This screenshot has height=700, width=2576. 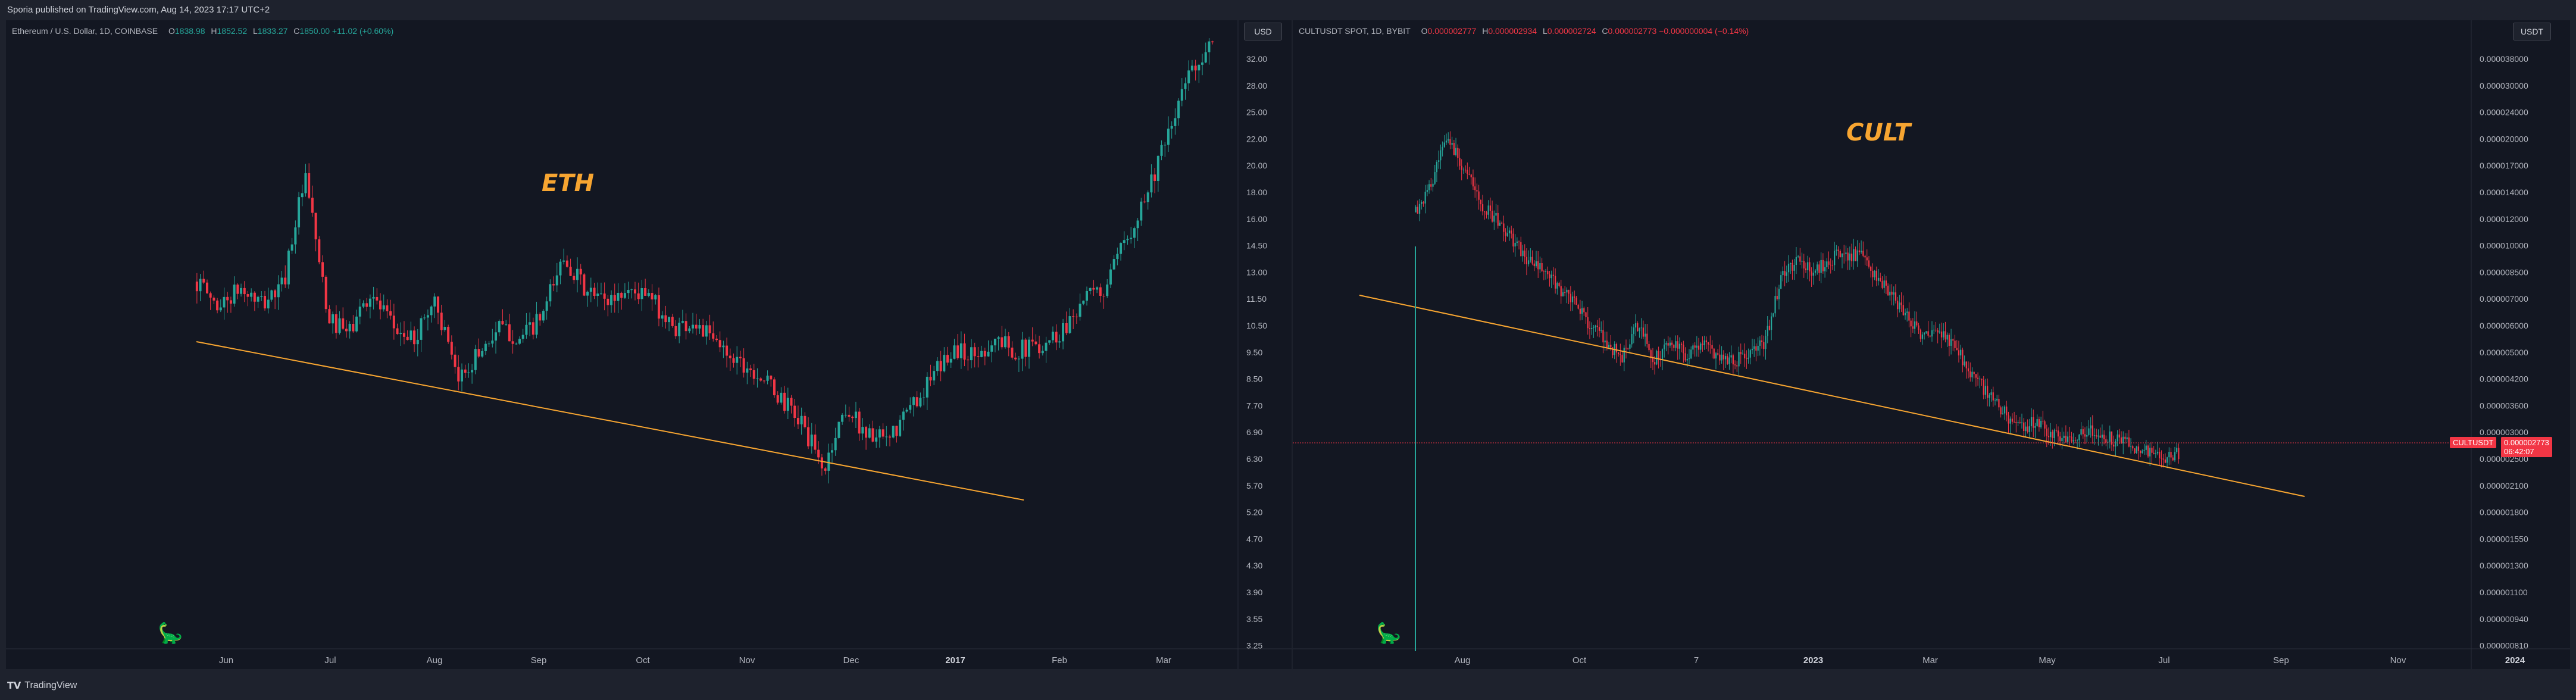 I want to click on cult-currency-button: USDT, so click(x=2532, y=31).